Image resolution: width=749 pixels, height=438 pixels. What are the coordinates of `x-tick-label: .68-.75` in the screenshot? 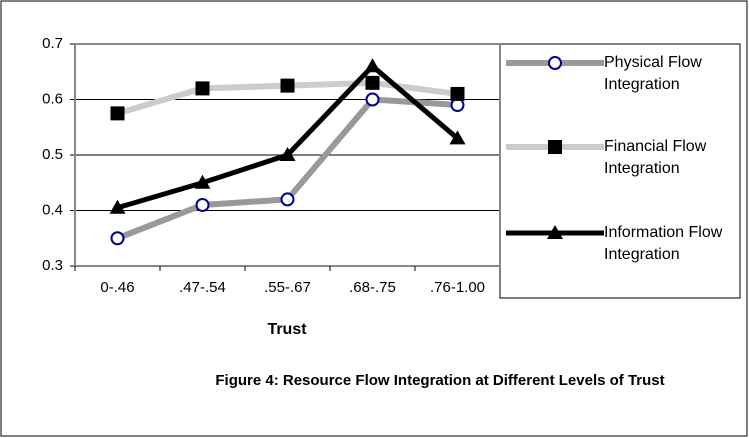 It's located at (372, 287).